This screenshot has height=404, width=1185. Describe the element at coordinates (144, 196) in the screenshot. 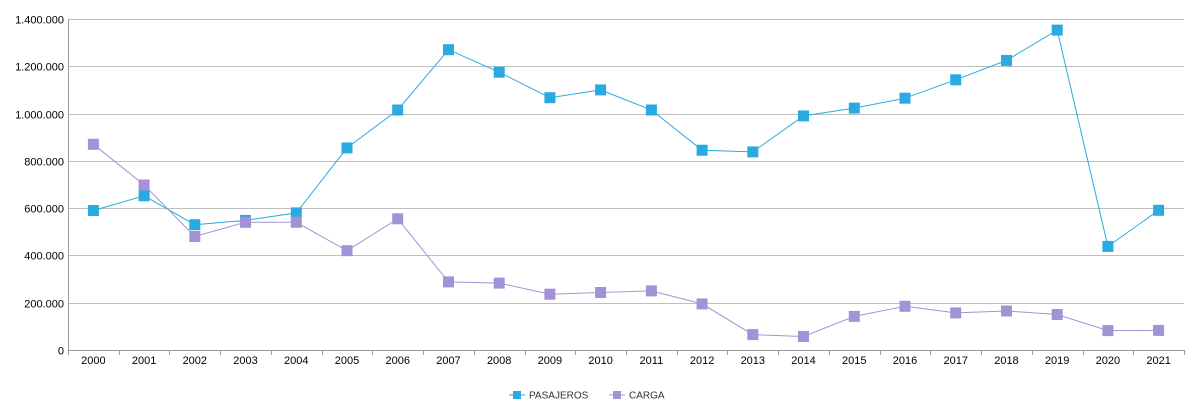

I see `point-pasajeros-2001` at that location.